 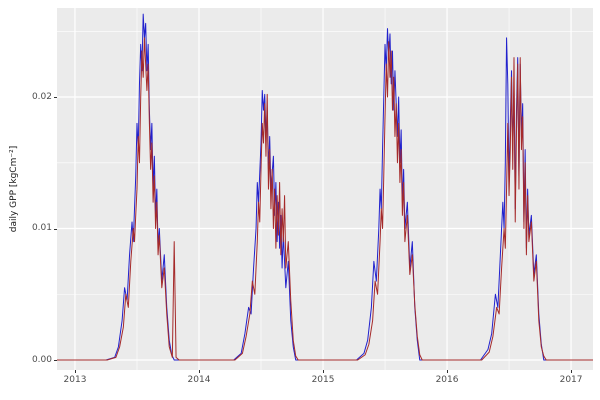 I want to click on x-tick-label: 2015, so click(x=323, y=380).